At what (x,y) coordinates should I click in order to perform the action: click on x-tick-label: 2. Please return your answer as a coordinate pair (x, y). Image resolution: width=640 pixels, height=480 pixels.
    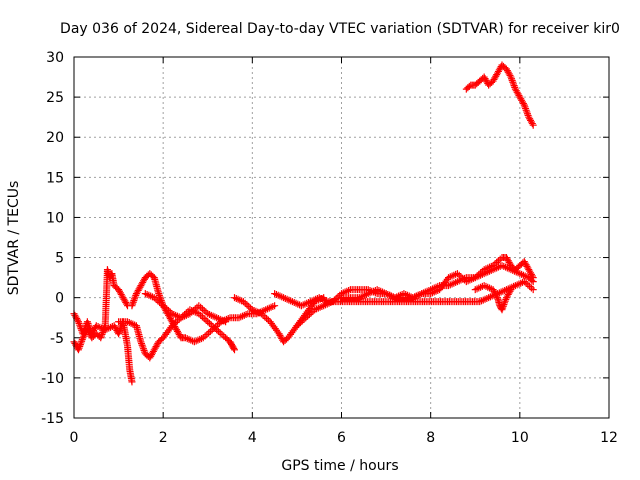
    Looking at the image, I should click on (163, 438).